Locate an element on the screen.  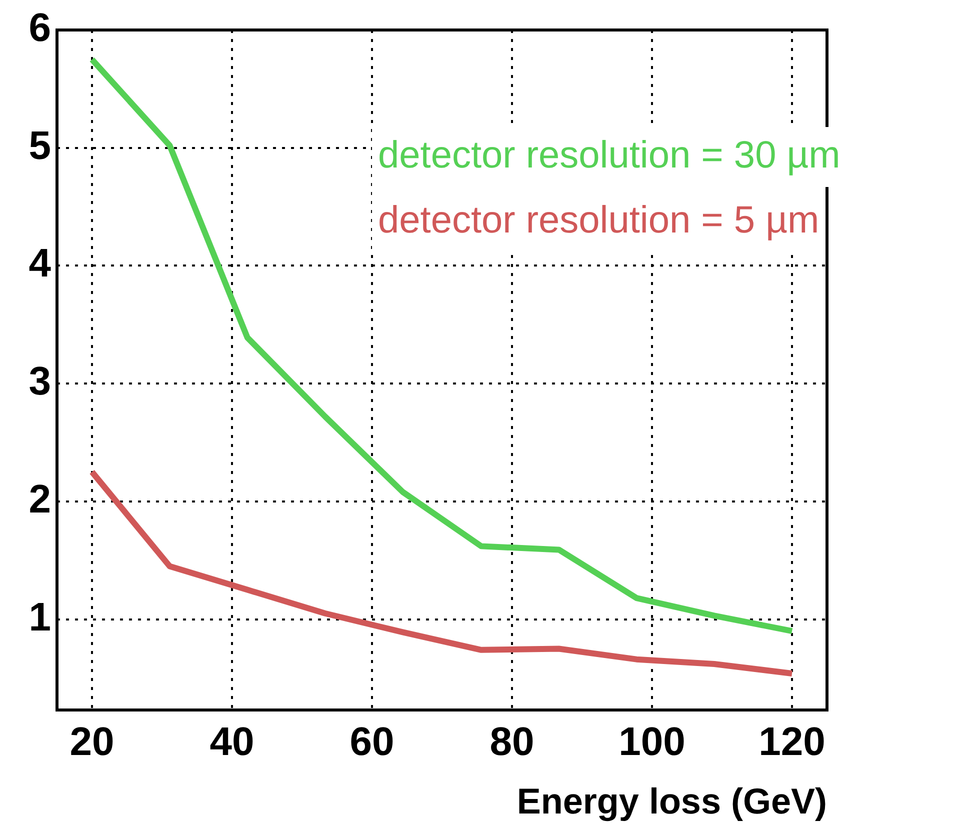
x-axis-title: Energy loss (GeV) is located at coordinates (671, 801).